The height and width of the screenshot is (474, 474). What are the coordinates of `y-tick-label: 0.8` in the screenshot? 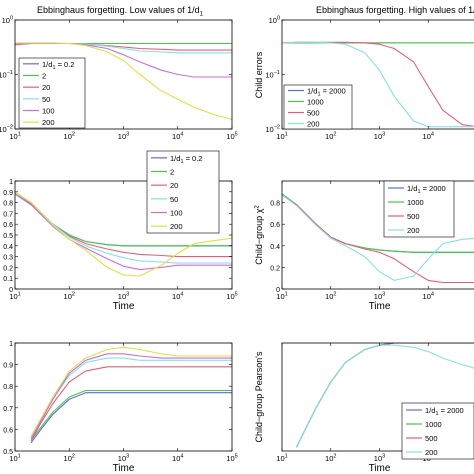 It's located at (8, 387).